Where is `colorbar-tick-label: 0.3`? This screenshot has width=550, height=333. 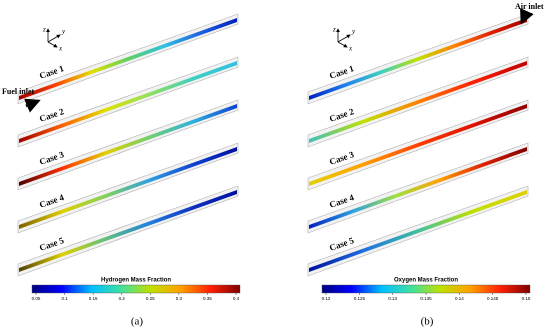 colorbar-tick-label: 0.3 is located at coordinates (179, 298).